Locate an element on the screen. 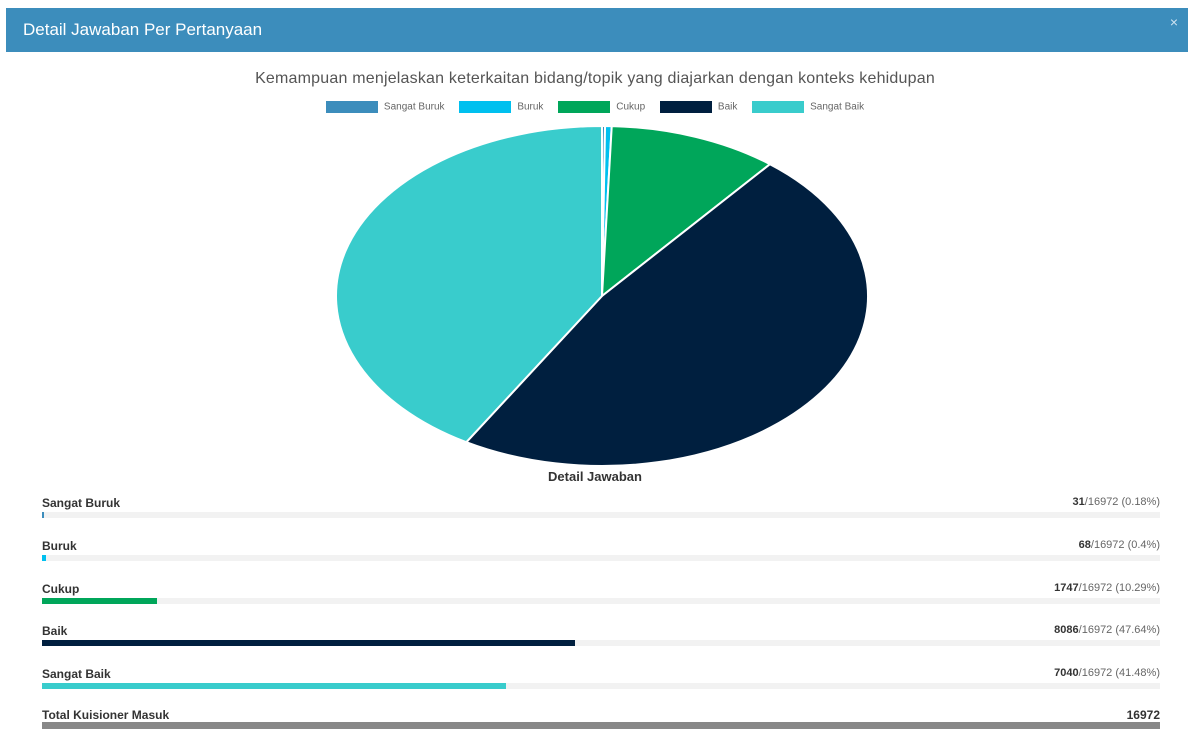  row-value: 1747/16972 (10.29%) is located at coordinates (1107, 588).